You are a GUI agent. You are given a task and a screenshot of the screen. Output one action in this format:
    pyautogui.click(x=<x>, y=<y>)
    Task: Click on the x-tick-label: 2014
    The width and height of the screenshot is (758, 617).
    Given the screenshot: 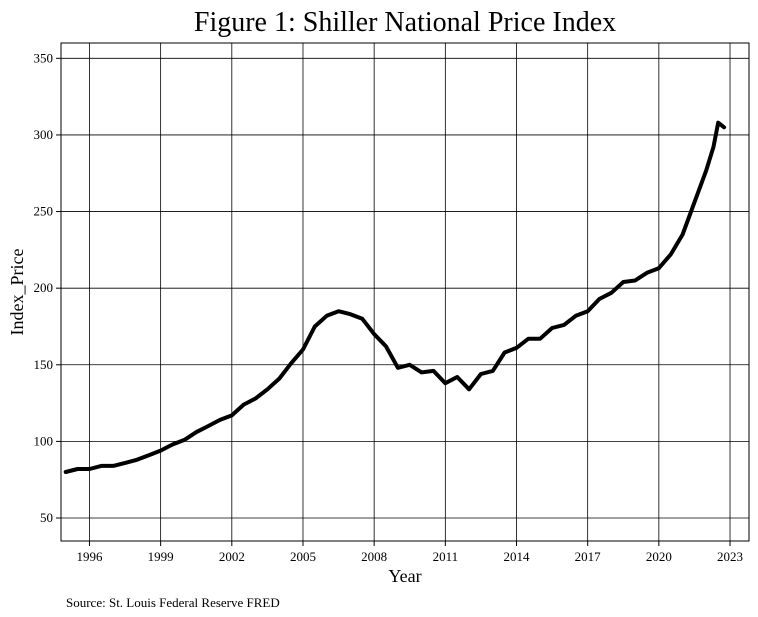 What is the action you would take?
    pyautogui.click(x=517, y=556)
    